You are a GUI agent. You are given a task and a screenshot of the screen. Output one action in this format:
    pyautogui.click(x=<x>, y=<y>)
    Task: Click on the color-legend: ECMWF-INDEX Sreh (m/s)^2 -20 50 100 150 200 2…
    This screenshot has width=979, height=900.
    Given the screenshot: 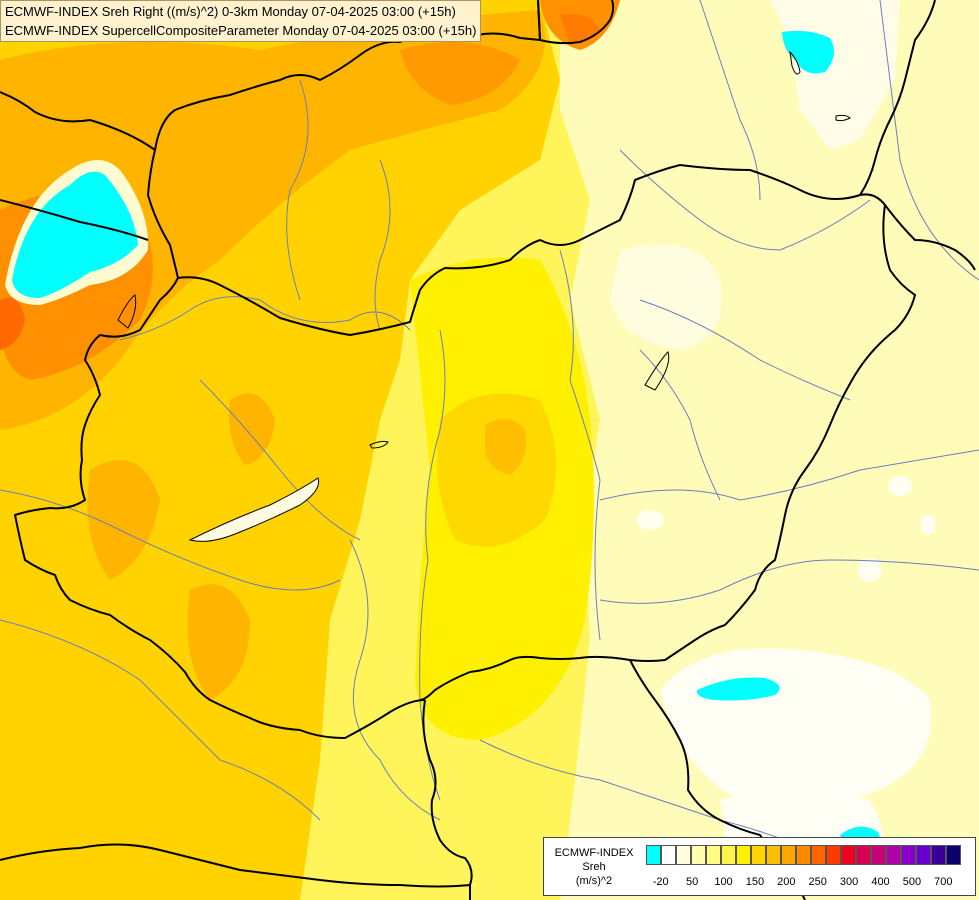 What is the action you would take?
    pyautogui.click(x=759, y=866)
    